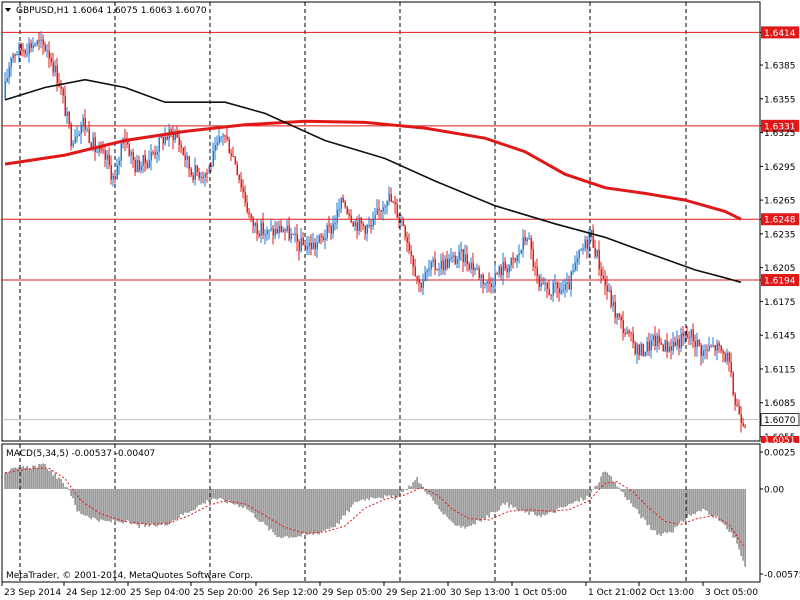 Image resolution: width=800 pixels, height=600 pixels. What do you see at coordinates (780, 303) in the screenshot?
I see `y-axis-tick-label: 1.6175` at bounding box center [780, 303].